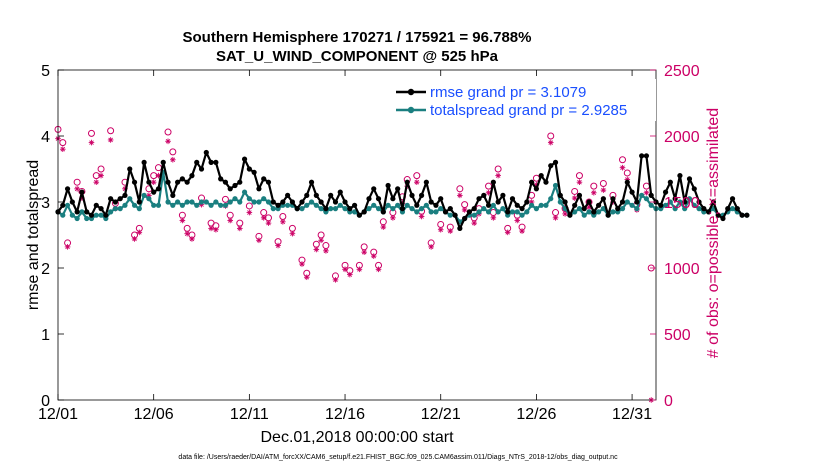  Describe the element at coordinates (357, 56) in the screenshot. I see `chart-title-line2: SAT_U_WIND_COMPONENT @ 525 hPa` at that location.